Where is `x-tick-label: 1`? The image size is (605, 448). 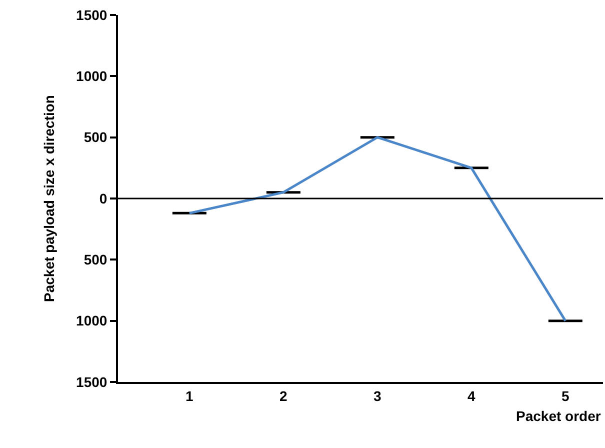
x-tick-label: 1 is located at coordinates (190, 396).